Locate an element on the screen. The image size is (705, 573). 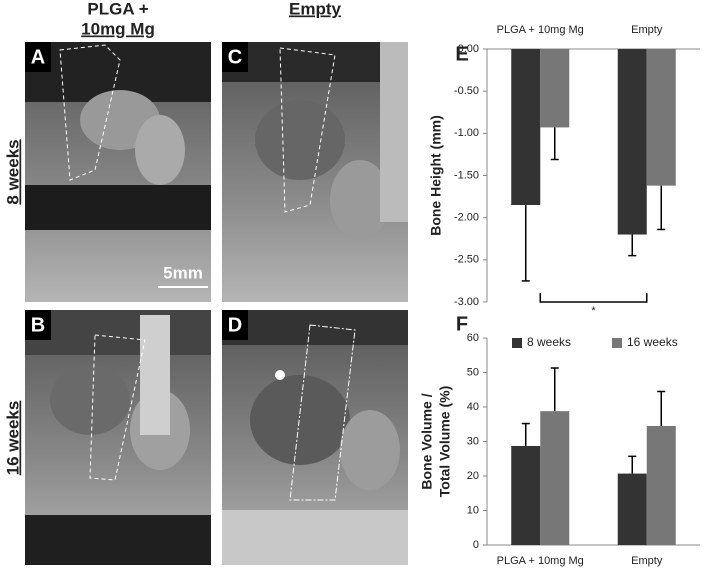
image-c is located at coordinates (315, 172).